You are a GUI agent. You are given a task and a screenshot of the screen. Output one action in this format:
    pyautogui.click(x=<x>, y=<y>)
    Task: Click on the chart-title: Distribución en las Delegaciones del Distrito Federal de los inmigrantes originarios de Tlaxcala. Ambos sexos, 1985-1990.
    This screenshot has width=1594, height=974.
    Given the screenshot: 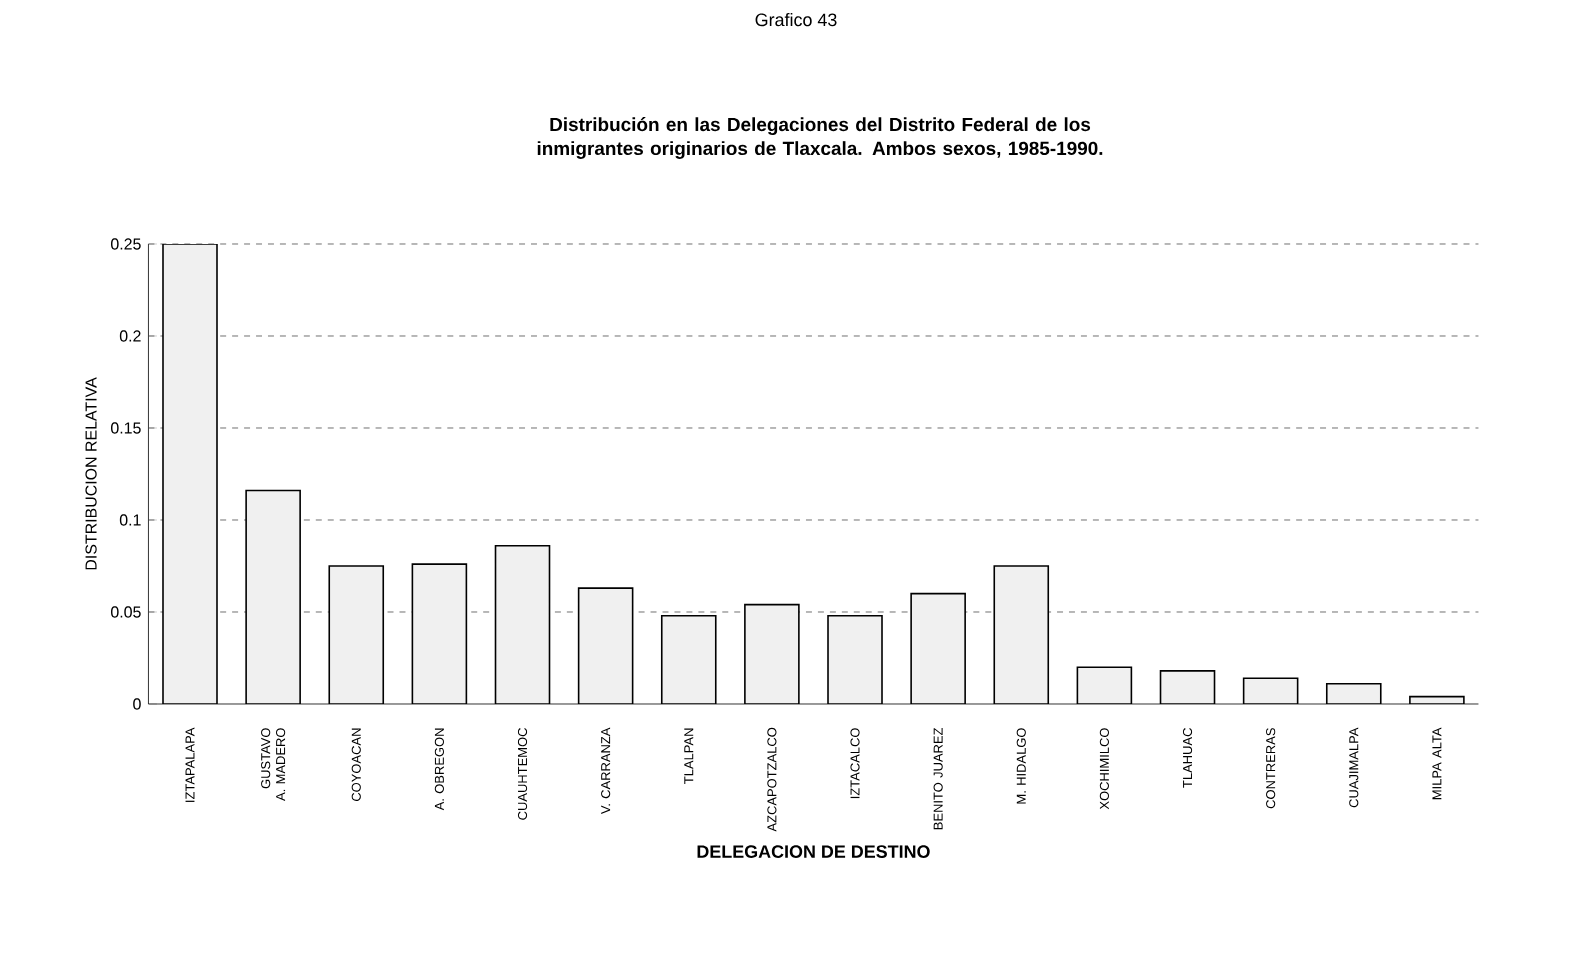 What is the action you would take?
    pyautogui.click(x=820, y=138)
    